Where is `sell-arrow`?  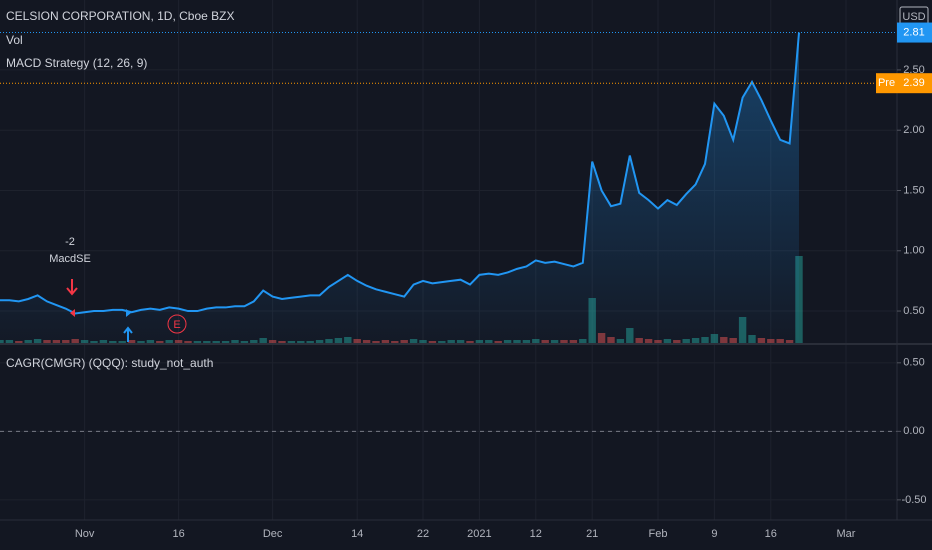 sell-arrow is located at coordinates (72, 287).